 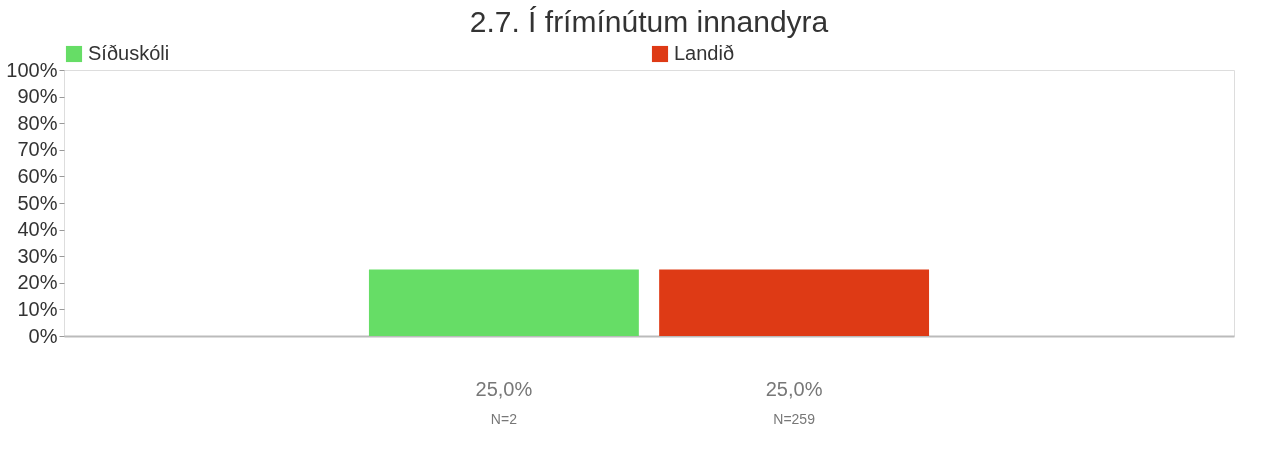 What do you see at coordinates (37, 229) in the screenshot?
I see `y-tick-label: 40%` at bounding box center [37, 229].